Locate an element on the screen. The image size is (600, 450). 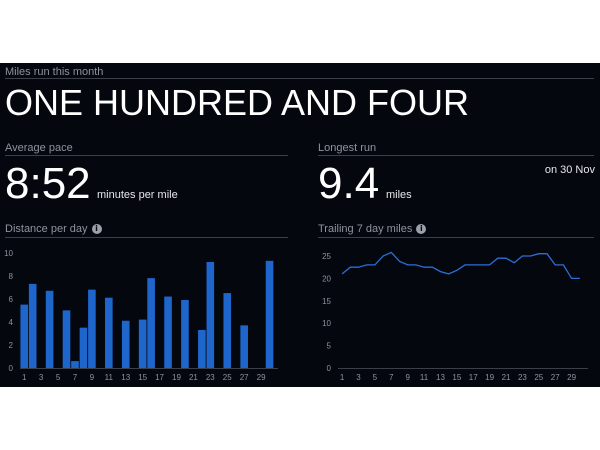
y-tick-label: 6 is located at coordinates (11, 299).